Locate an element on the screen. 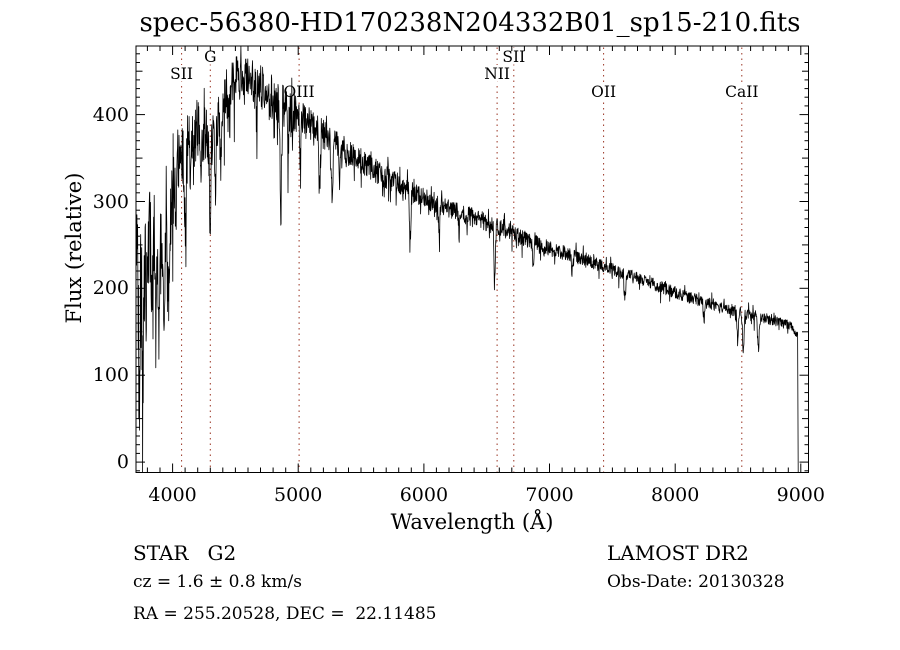 Image resolution: width=900 pixels, height=650 pixels. y-tick-label: 300 is located at coordinates (110, 201).